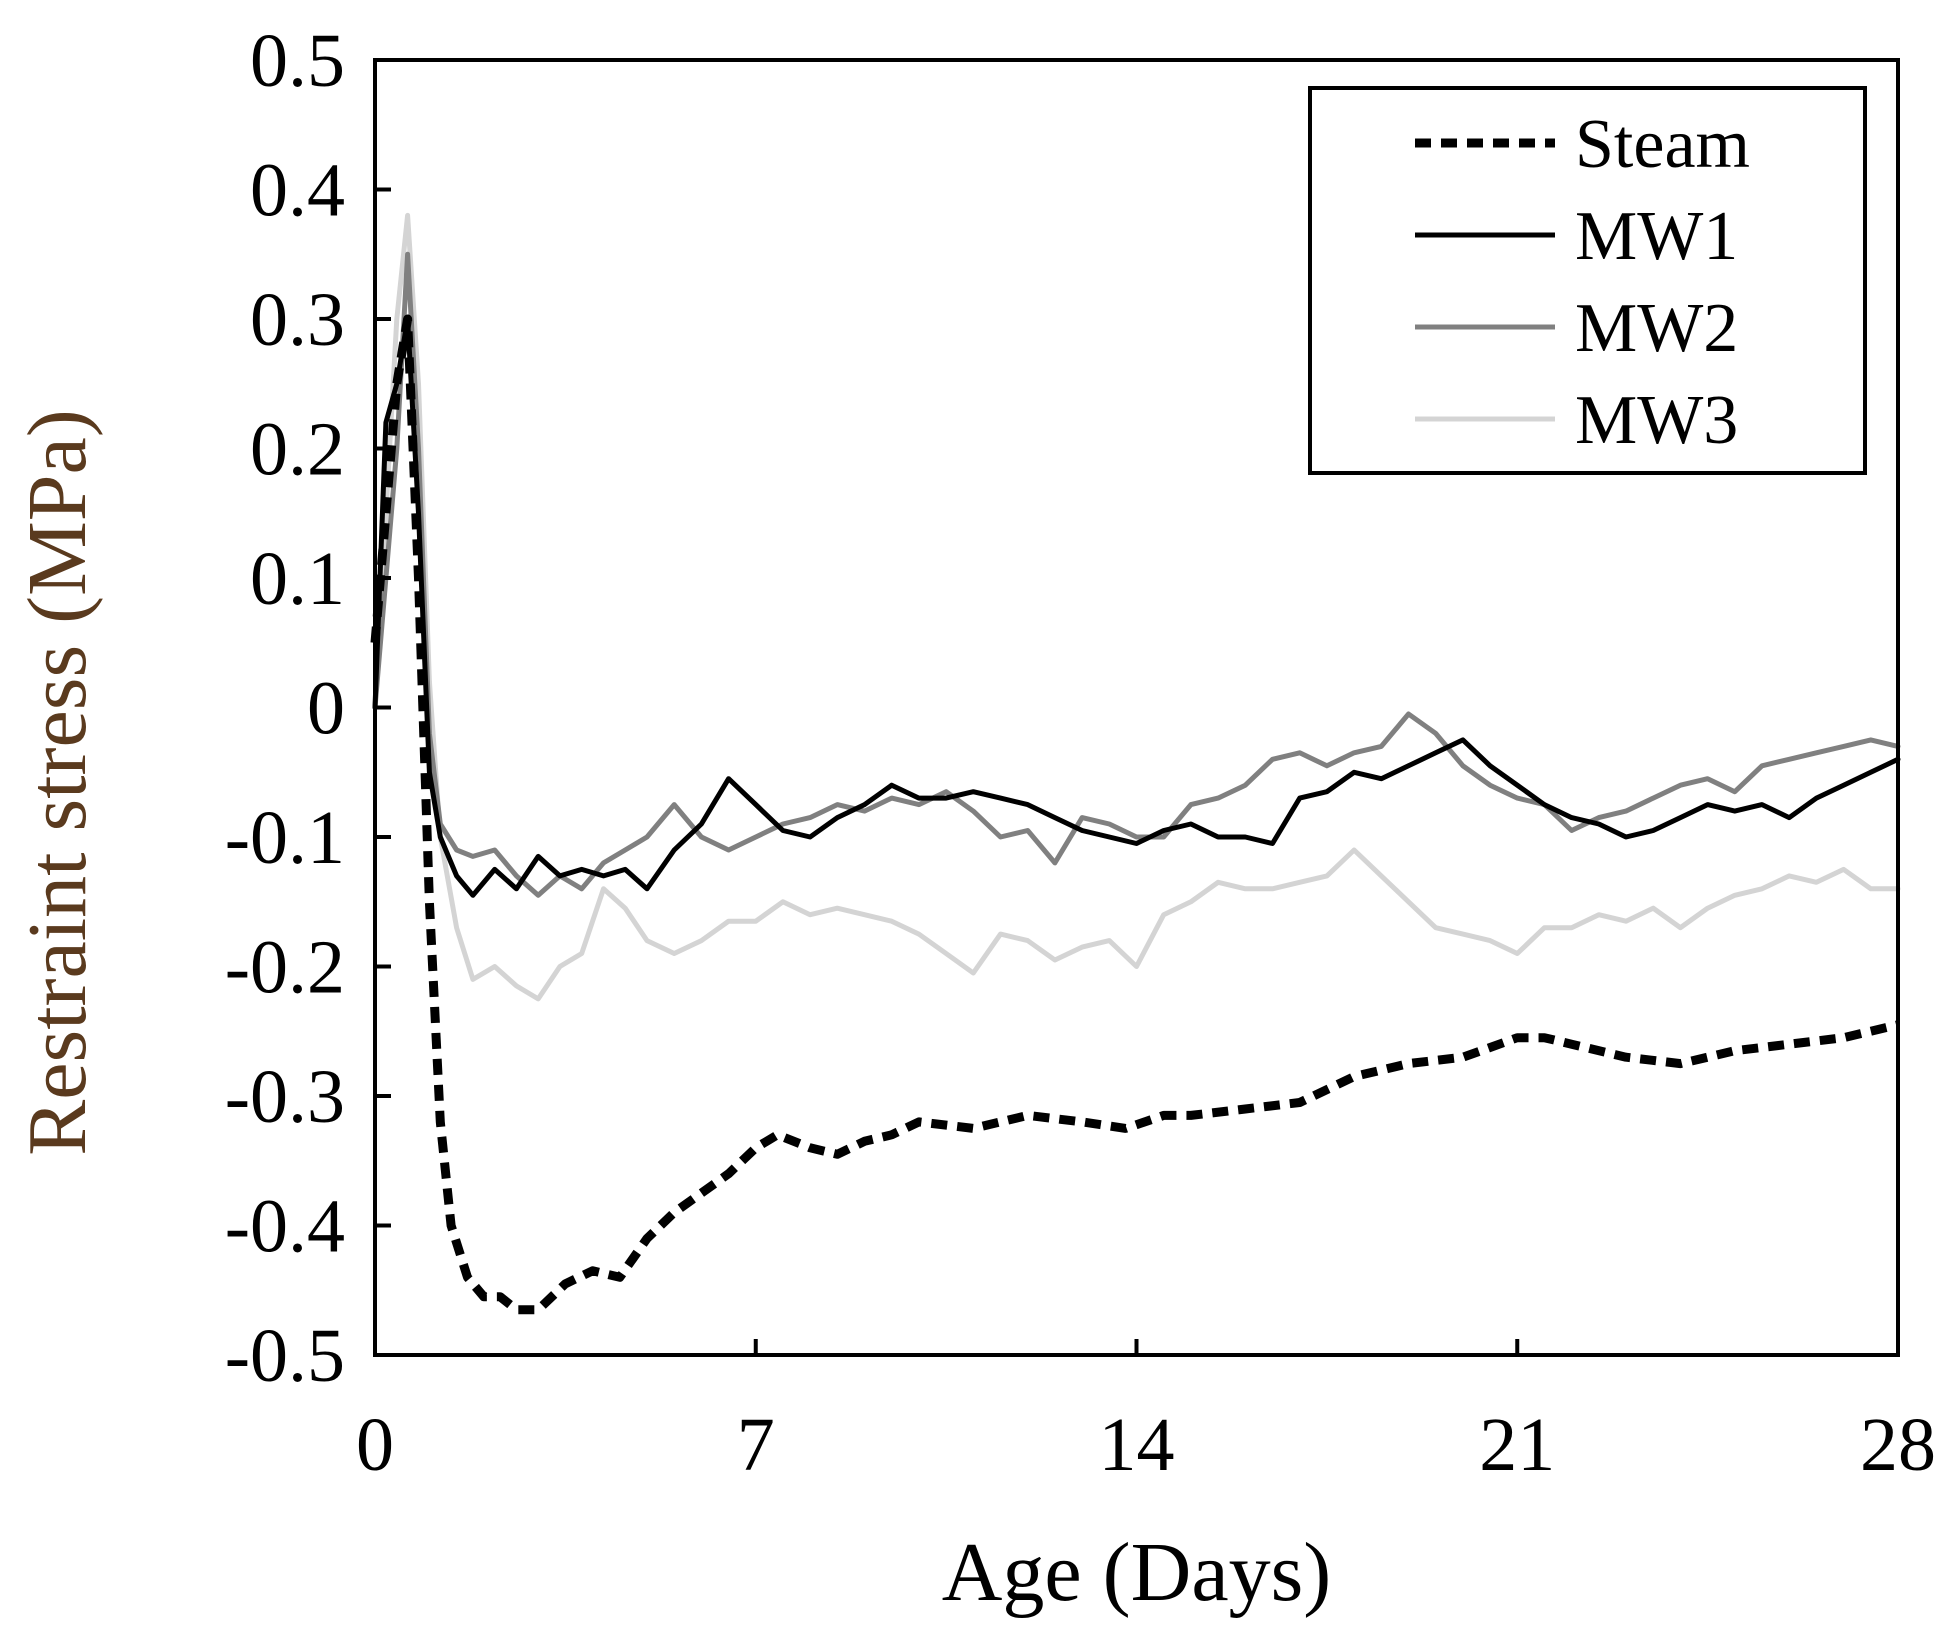 This screenshot has height=1640, width=1948. Describe the element at coordinates (1656, 420) in the screenshot. I see `legend-label-mw3: MW3` at that location.